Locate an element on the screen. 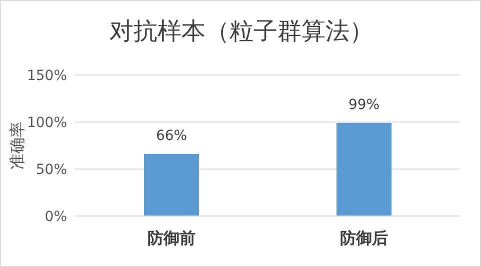  x-tick-label: 防御前 is located at coordinates (171, 238).